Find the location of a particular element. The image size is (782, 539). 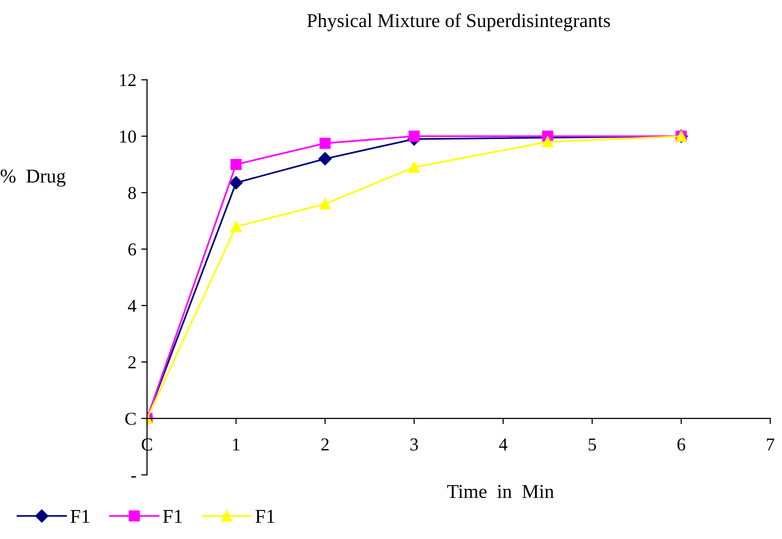

x-tick-label: 1 is located at coordinates (236, 444).